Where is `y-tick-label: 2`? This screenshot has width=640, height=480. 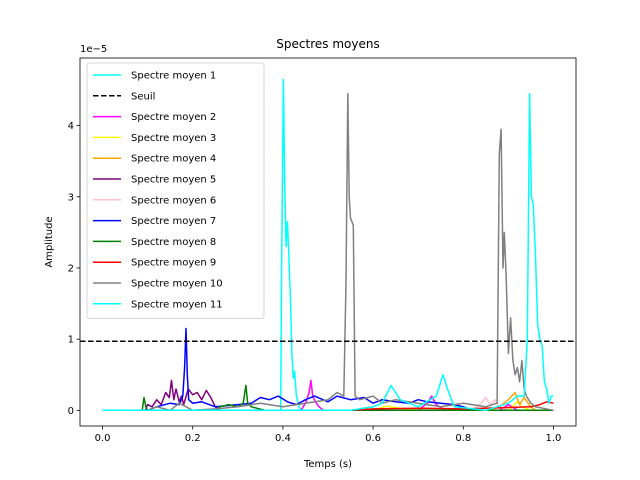
y-tick-label: 2 is located at coordinates (71, 268).